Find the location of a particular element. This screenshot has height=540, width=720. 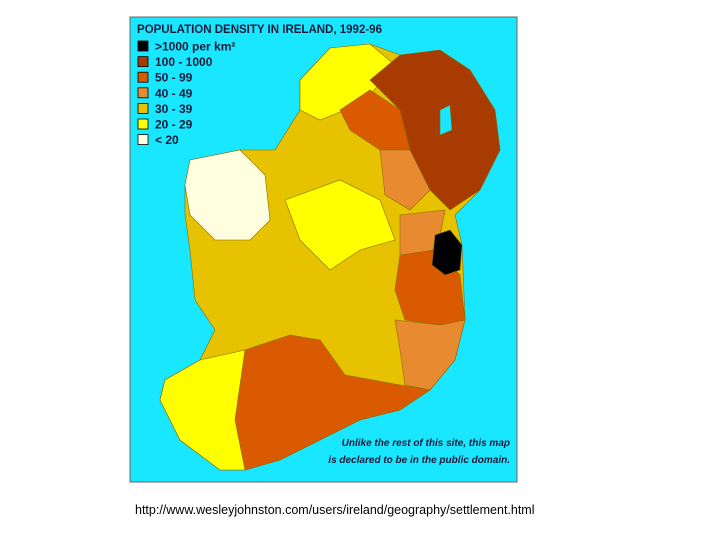

map-title: POPULATION DENSITY IN IRELAND, 1992-96 is located at coordinates (259, 30).